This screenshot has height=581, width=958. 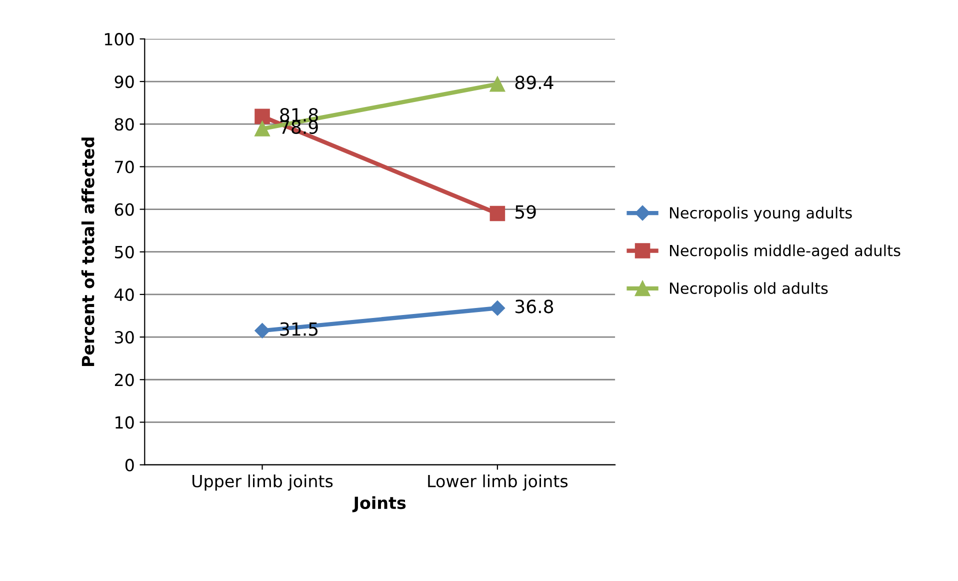 What do you see at coordinates (498, 482) in the screenshot?
I see `x-tick-label: Lower limb joints` at bounding box center [498, 482].